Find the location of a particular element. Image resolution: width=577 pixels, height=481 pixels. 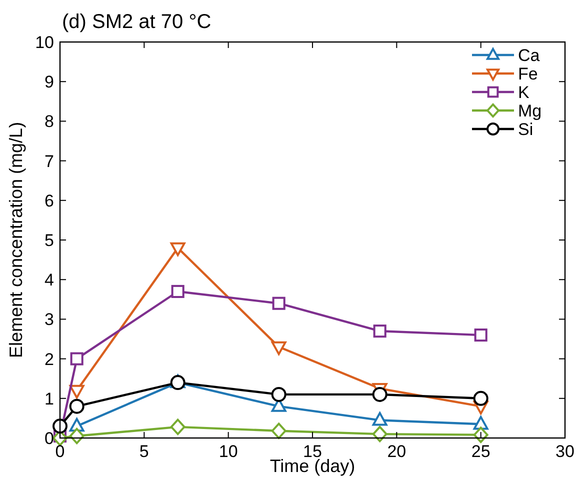

x-tick-label: 10 is located at coordinates (228, 451).